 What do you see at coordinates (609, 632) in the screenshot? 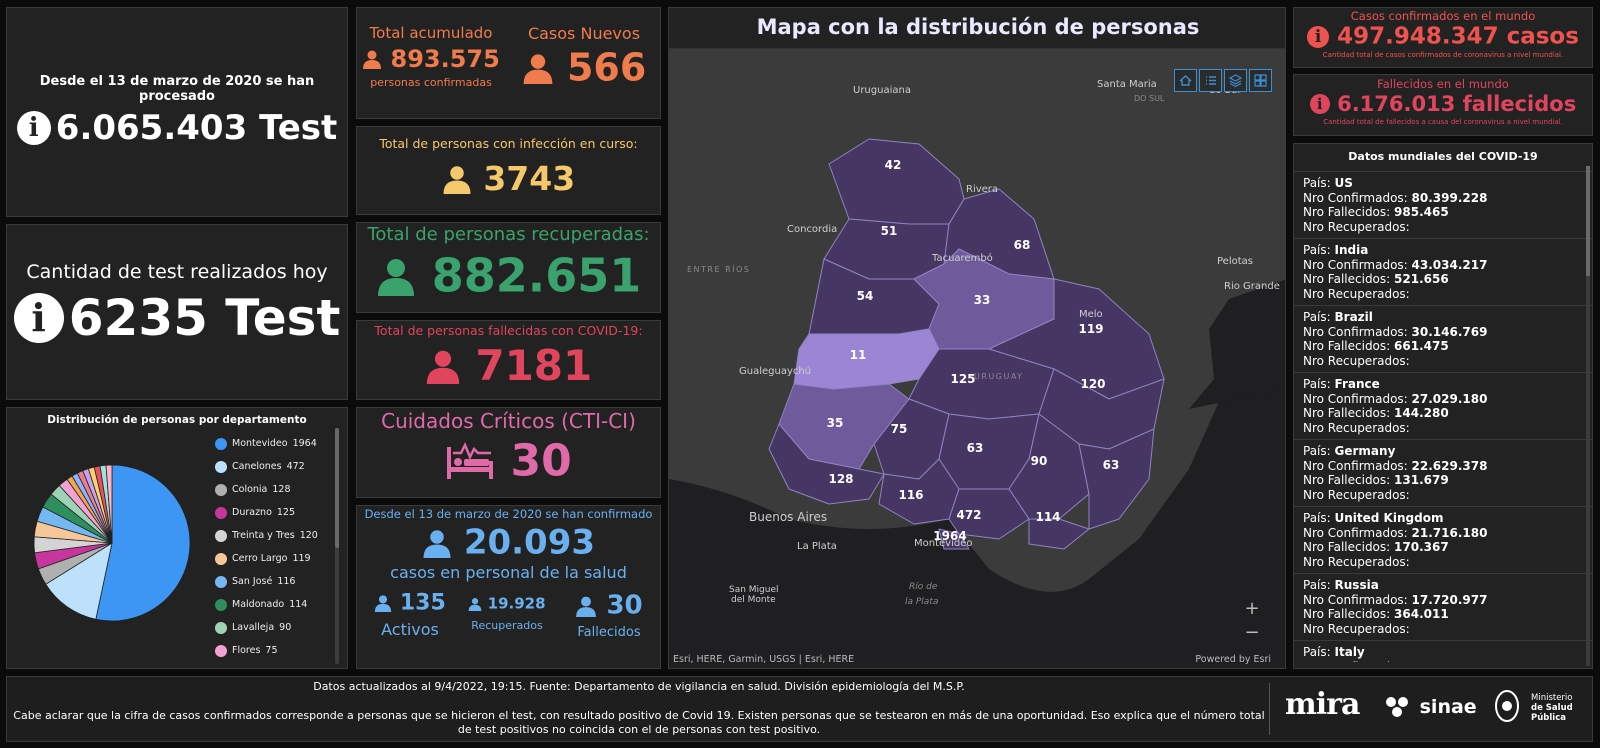
I see `salud-fallecidos-label: Fallecidos` at bounding box center [609, 632].